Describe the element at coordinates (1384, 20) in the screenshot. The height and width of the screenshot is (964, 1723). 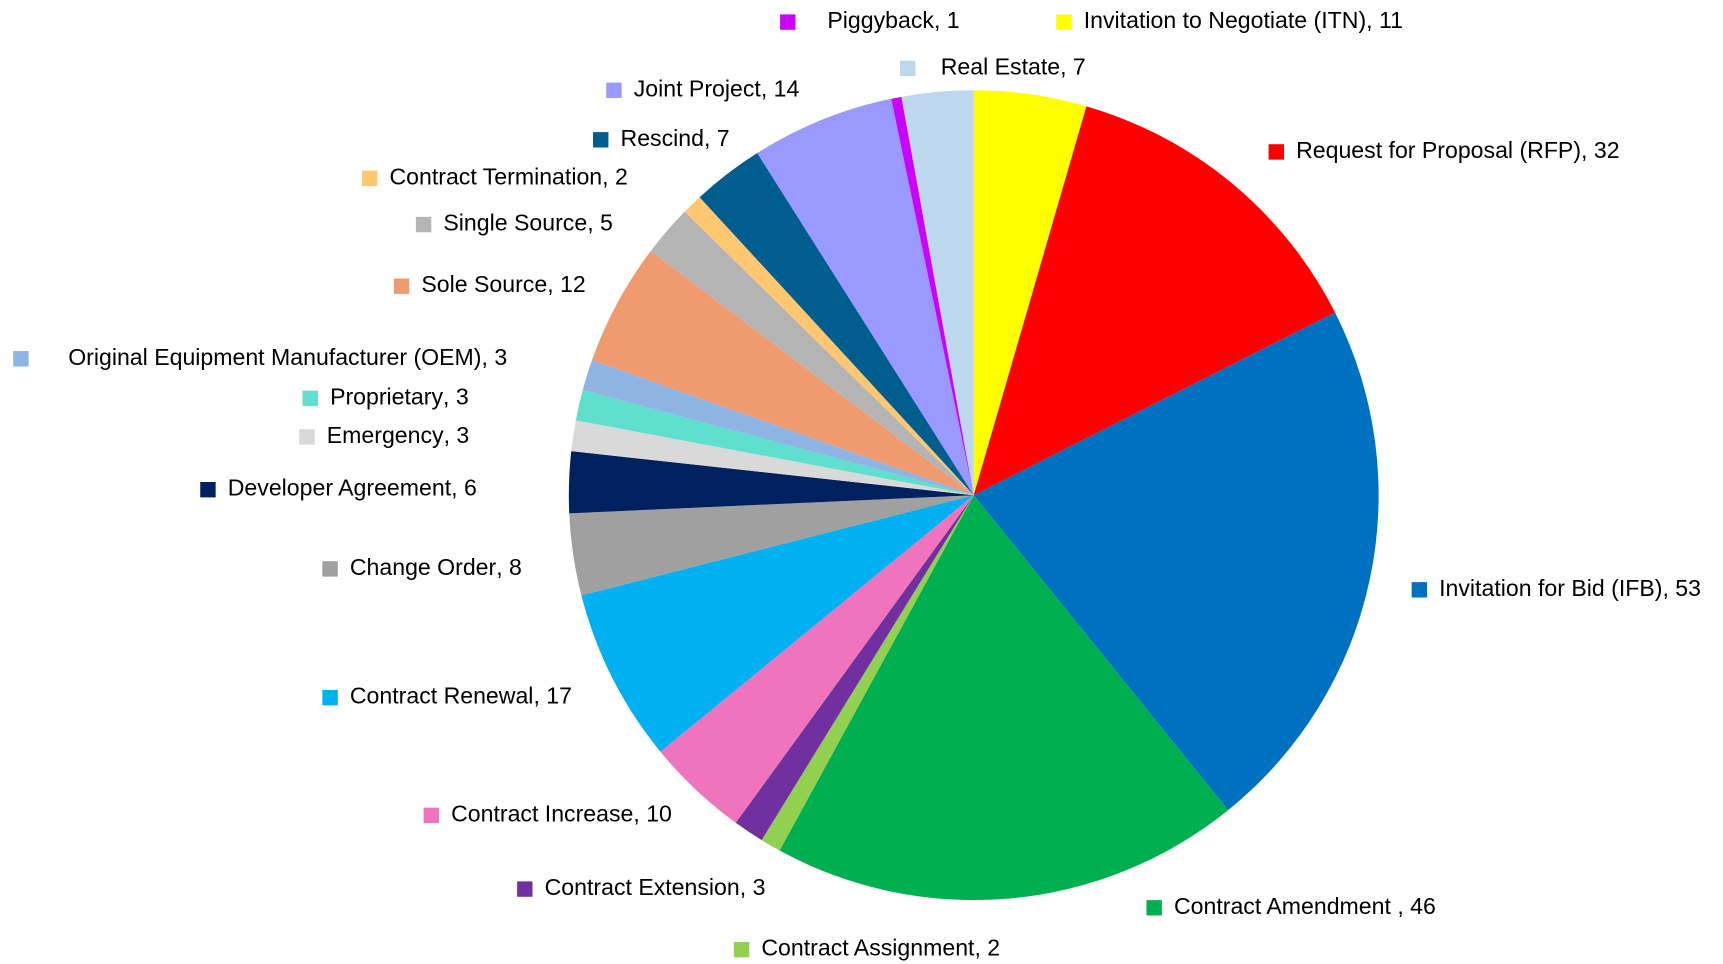
I see `value-label: , 11` at that location.